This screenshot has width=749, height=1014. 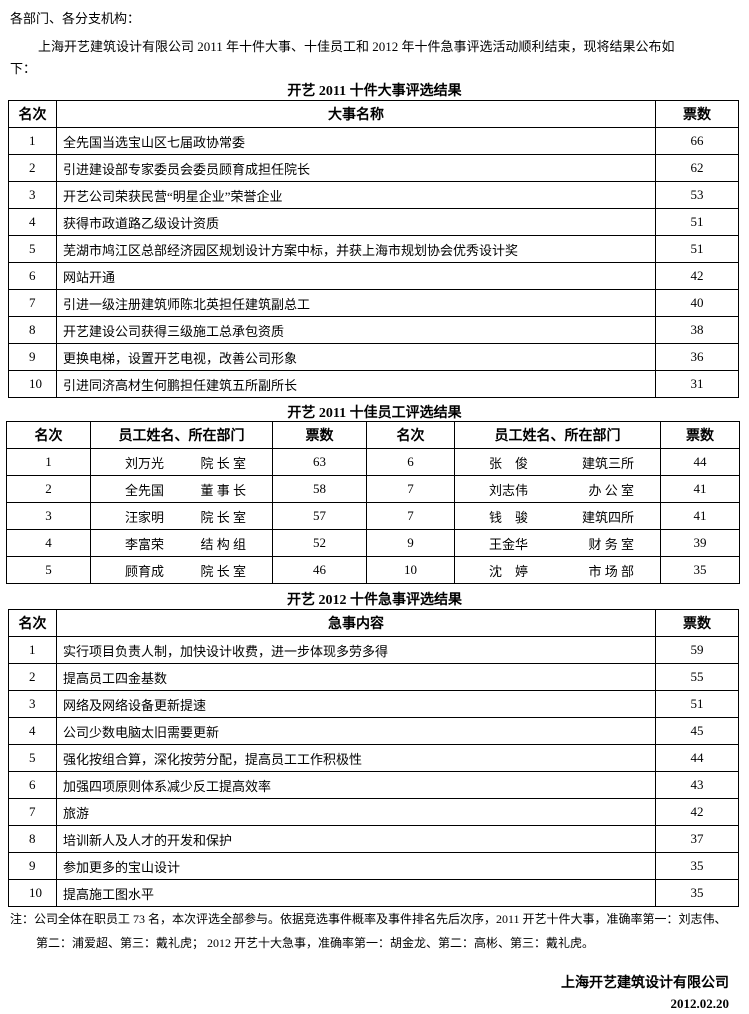 I want to click on votes-cell: 37, so click(x=697, y=839).